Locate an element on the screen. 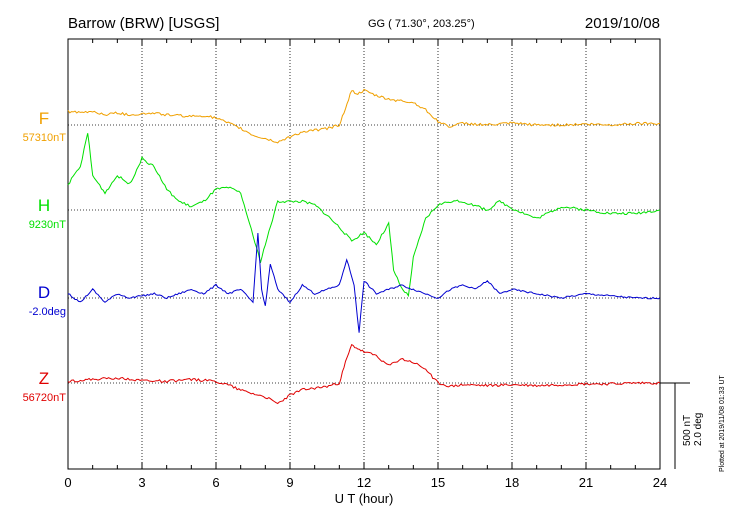 This screenshot has height=520, width=730. x-tick-label: 15 is located at coordinates (438, 482).